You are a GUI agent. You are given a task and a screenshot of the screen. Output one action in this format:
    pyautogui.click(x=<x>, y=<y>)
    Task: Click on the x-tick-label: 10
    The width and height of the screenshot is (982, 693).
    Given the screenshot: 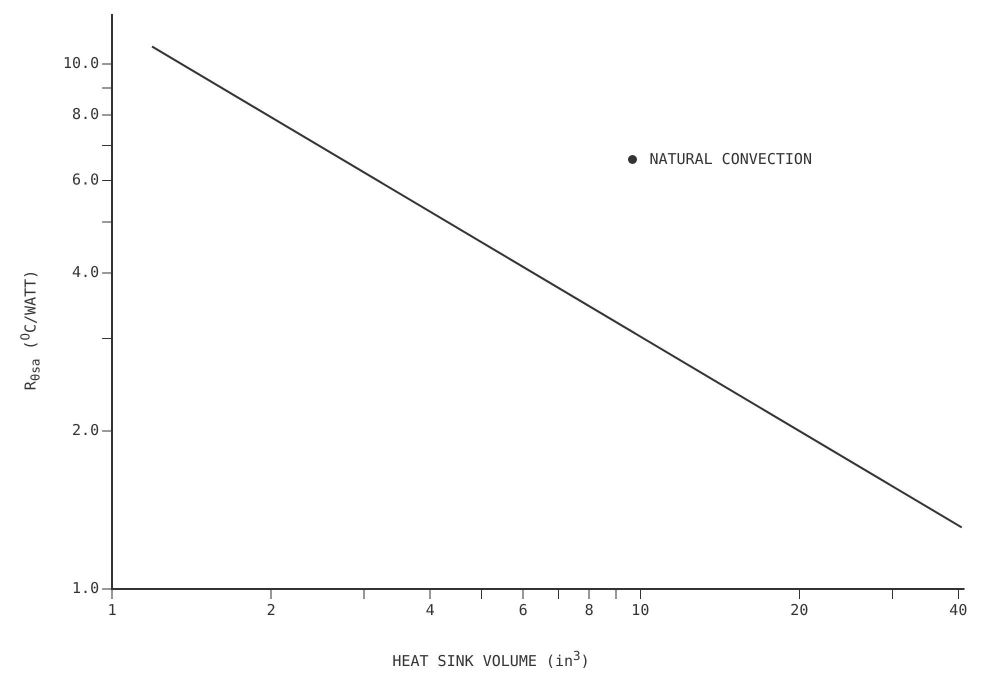 What is the action you would take?
    pyautogui.click(x=640, y=609)
    